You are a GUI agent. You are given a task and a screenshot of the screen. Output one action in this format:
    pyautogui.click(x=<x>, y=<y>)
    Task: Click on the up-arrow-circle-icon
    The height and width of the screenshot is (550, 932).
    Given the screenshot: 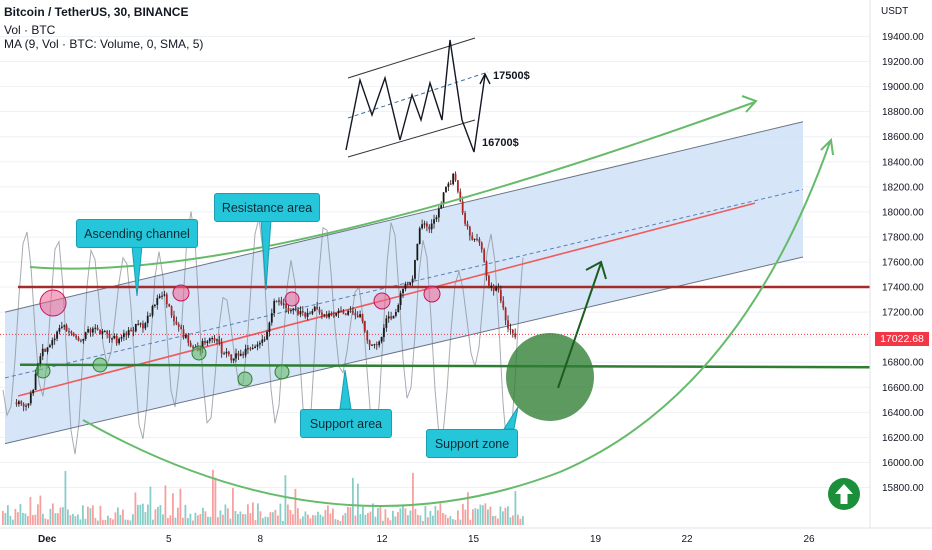 What is the action you would take?
    pyautogui.click(x=844, y=494)
    